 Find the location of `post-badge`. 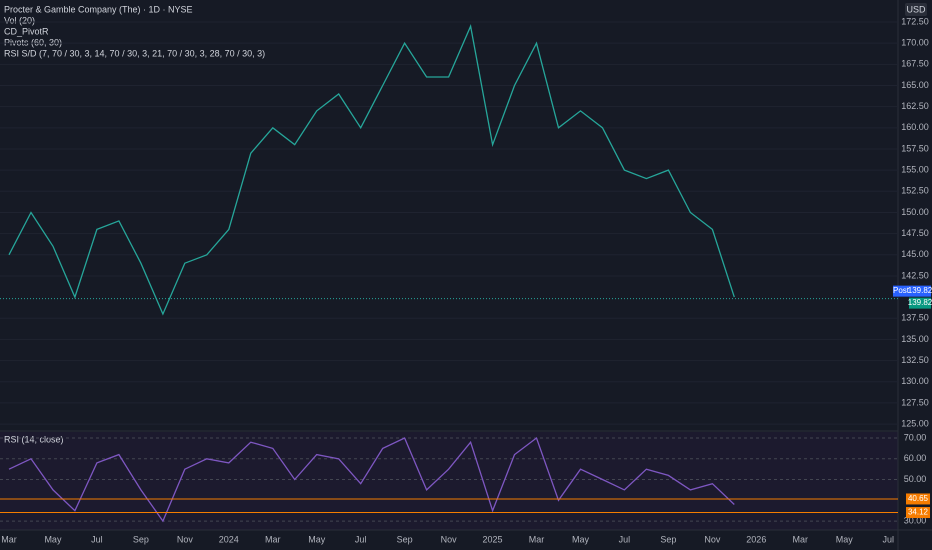

post-badge is located at coordinates (901, 291).